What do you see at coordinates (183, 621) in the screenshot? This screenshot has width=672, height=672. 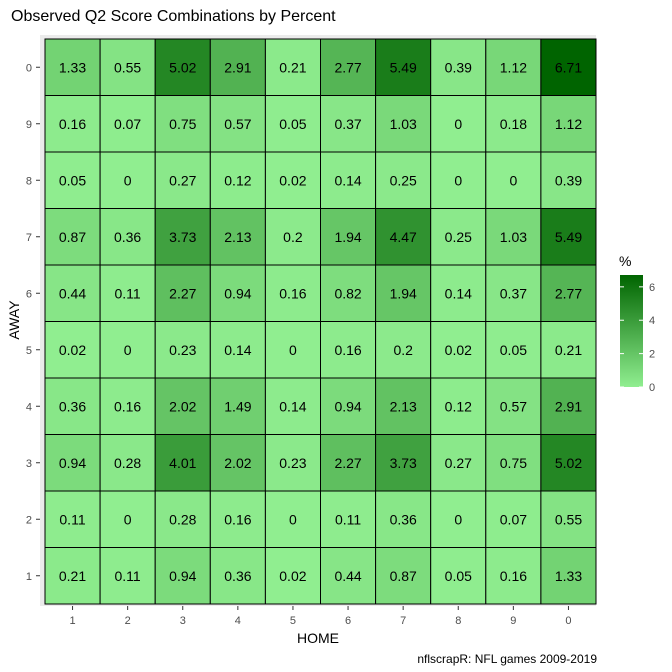 I see `x-tick-label: 3` at bounding box center [183, 621].